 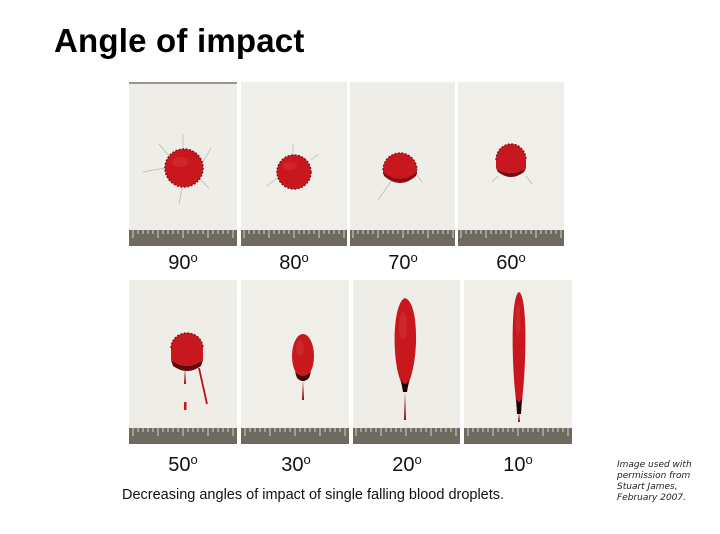 What do you see at coordinates (654, 465) in the screenshot?
I see `credit-line: Image used with` at bounding box center [654, 465].